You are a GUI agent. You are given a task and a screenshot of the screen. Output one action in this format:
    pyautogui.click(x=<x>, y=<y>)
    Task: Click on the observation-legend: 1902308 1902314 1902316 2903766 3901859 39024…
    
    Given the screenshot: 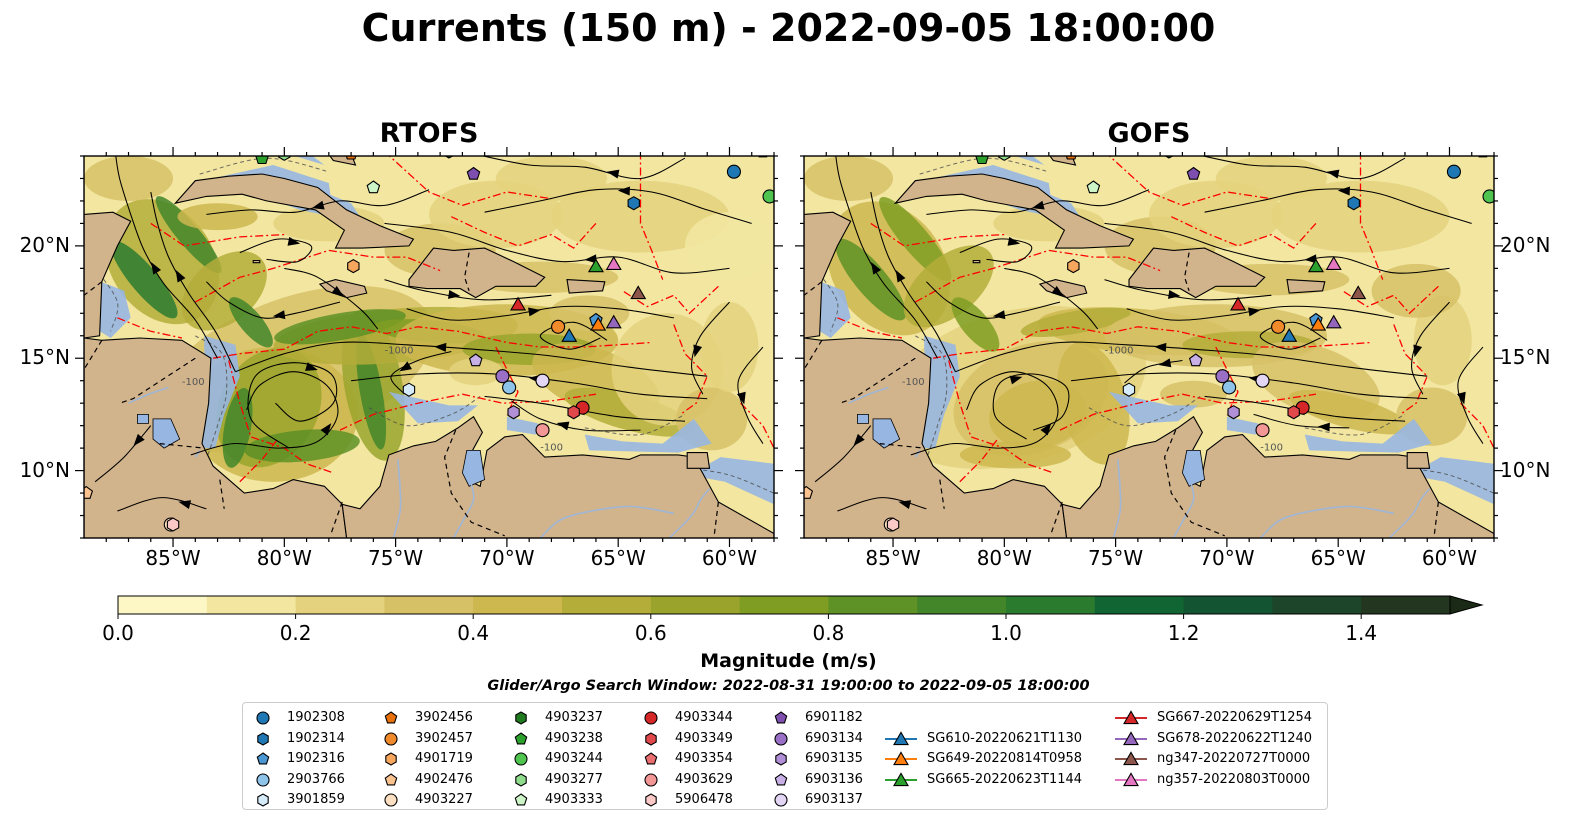 What is the action you would take?
    pyautogui.click(x=785, y=756)
    